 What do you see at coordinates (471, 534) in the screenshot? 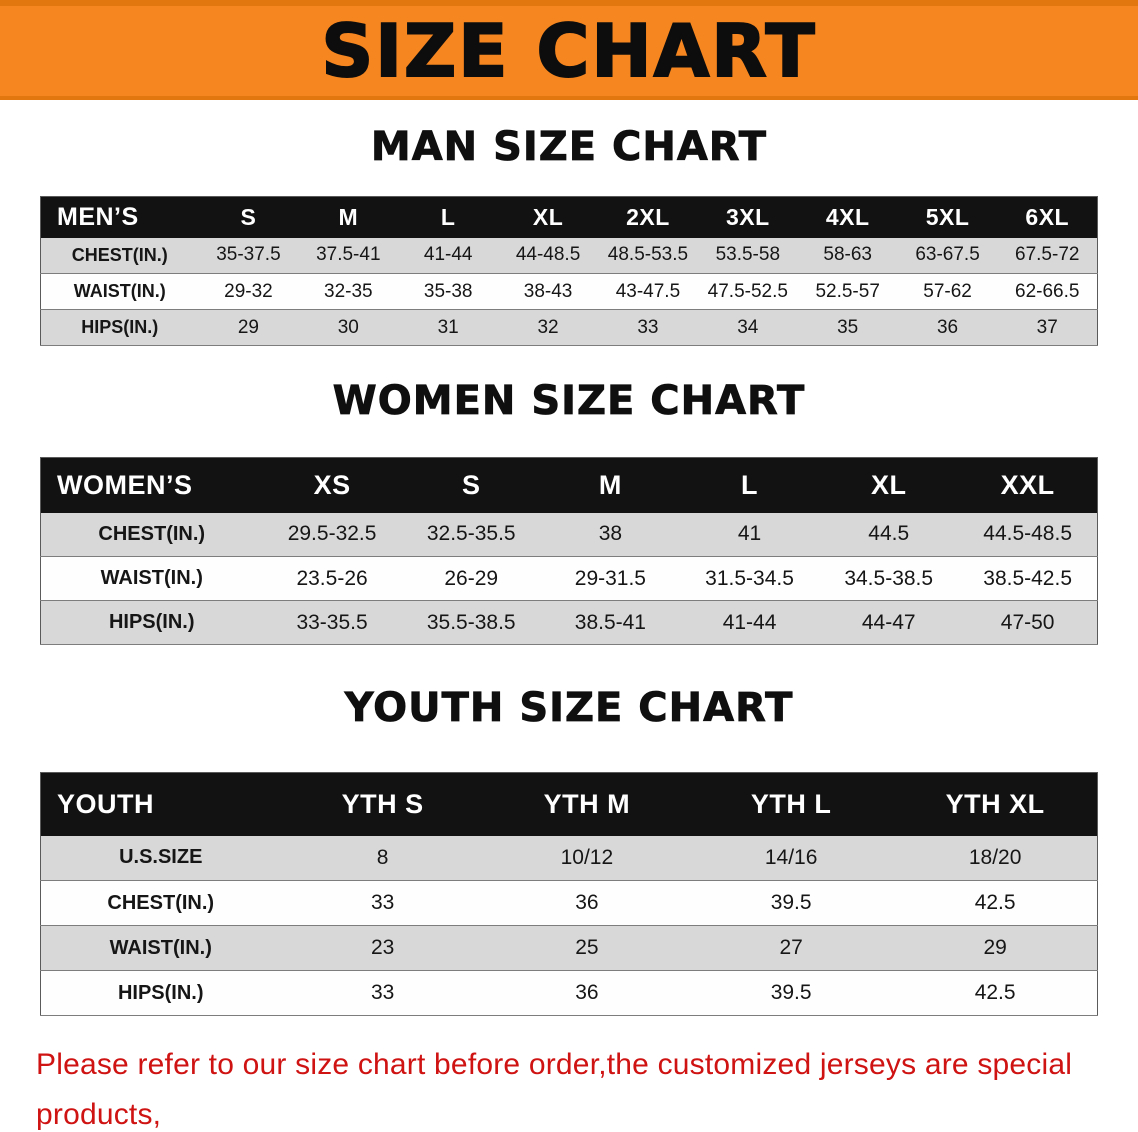
I see `size-value: 32.5-35.5` at bounding box center [471, 534].